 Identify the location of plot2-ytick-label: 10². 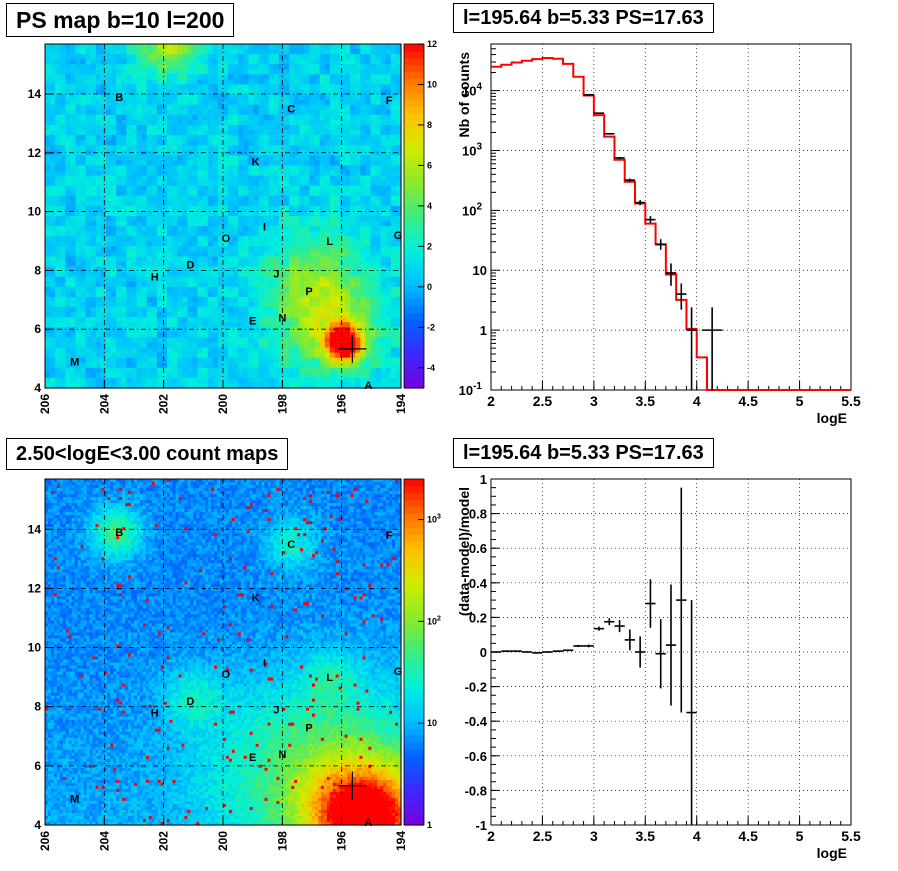
(472, 209).